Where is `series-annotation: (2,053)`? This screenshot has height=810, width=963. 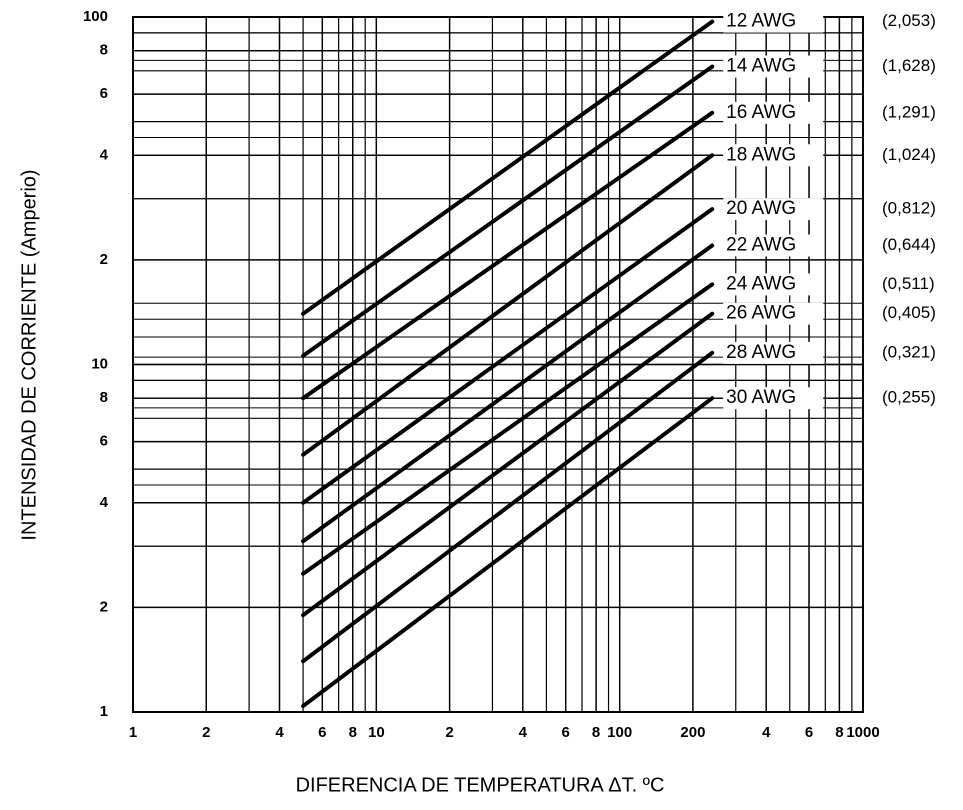
series-annotation: (2,053) is located at coordinates (909, 20).